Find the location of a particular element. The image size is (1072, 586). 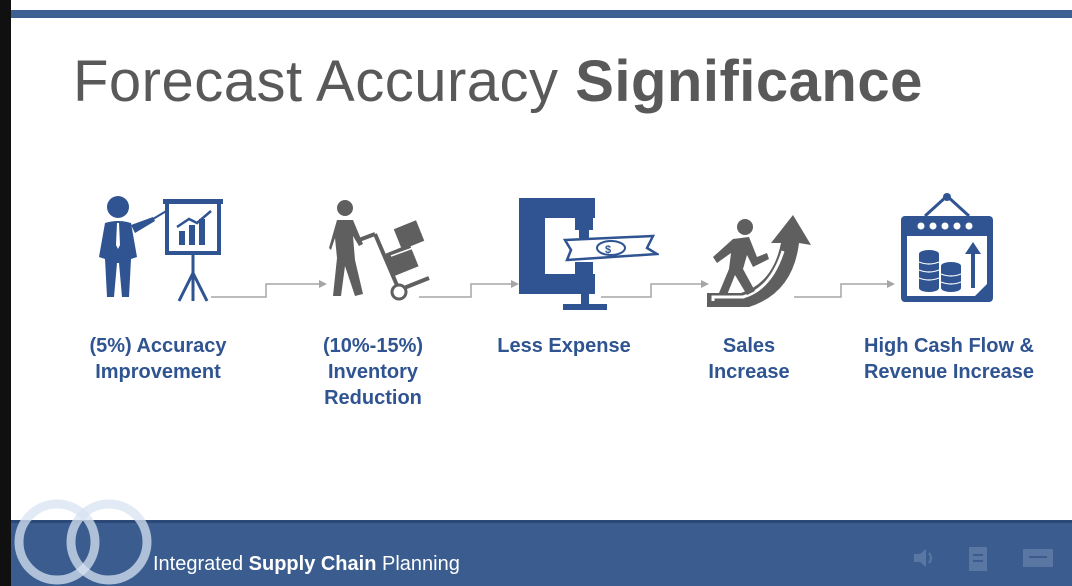

step-label-accuracy-improvement: (5%) Accuracy Improvement is located at coordinates (158, 359).